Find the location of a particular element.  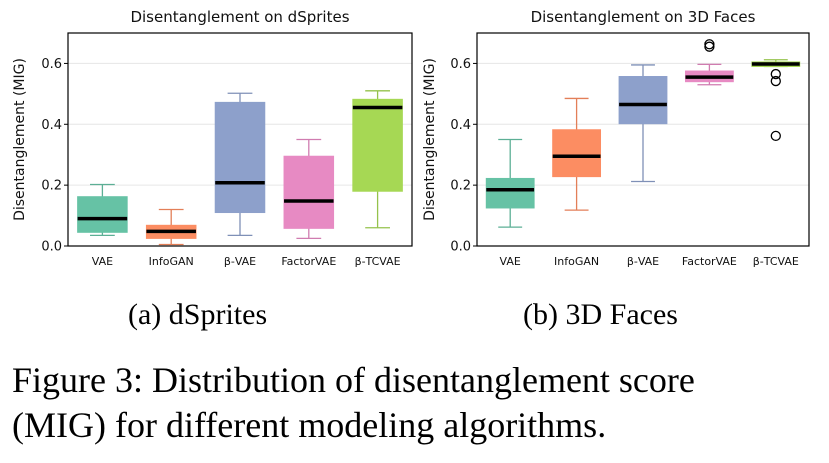

box-InfoGAN is located at coordinates (577, 153).